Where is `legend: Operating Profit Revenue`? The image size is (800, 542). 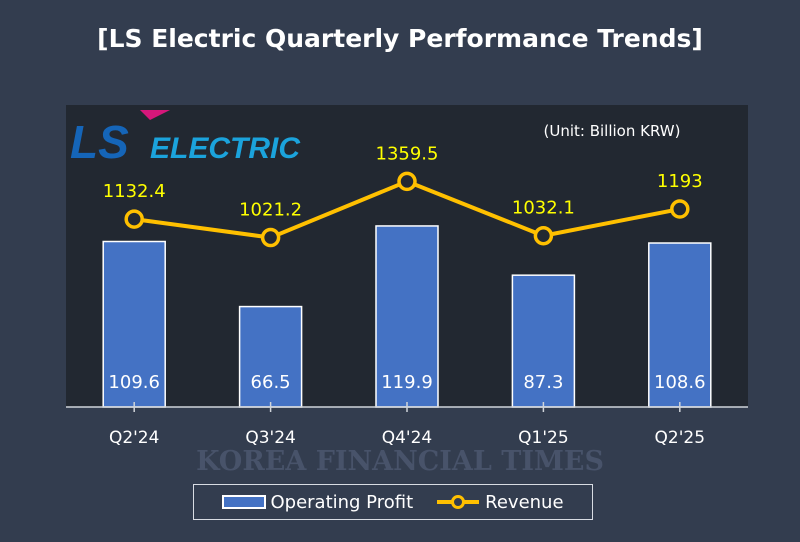
legend: Operating Profit Revenue is located at coordinates (393, 502).